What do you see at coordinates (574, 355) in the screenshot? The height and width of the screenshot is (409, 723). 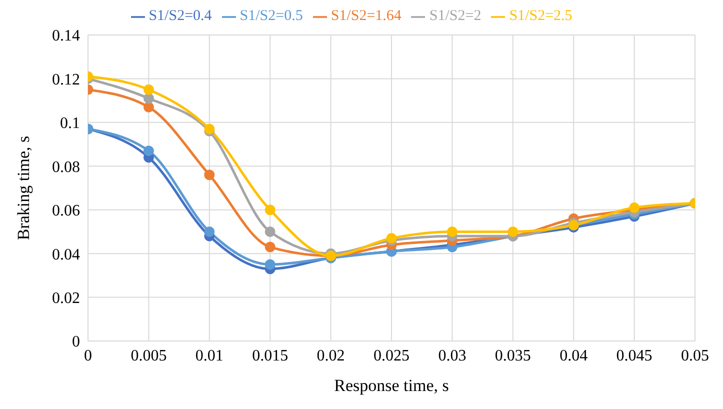 I see `x-tick-label: 0.04` at bounding box center [574, 355].